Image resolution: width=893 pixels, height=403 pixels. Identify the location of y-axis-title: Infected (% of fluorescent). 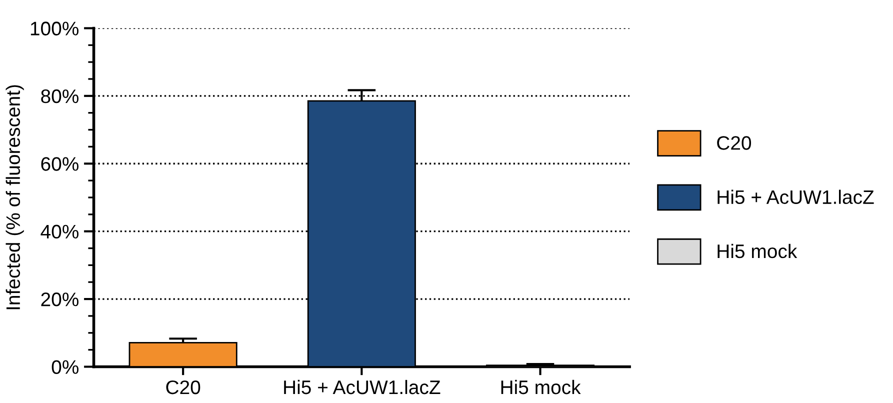
(15, 197).